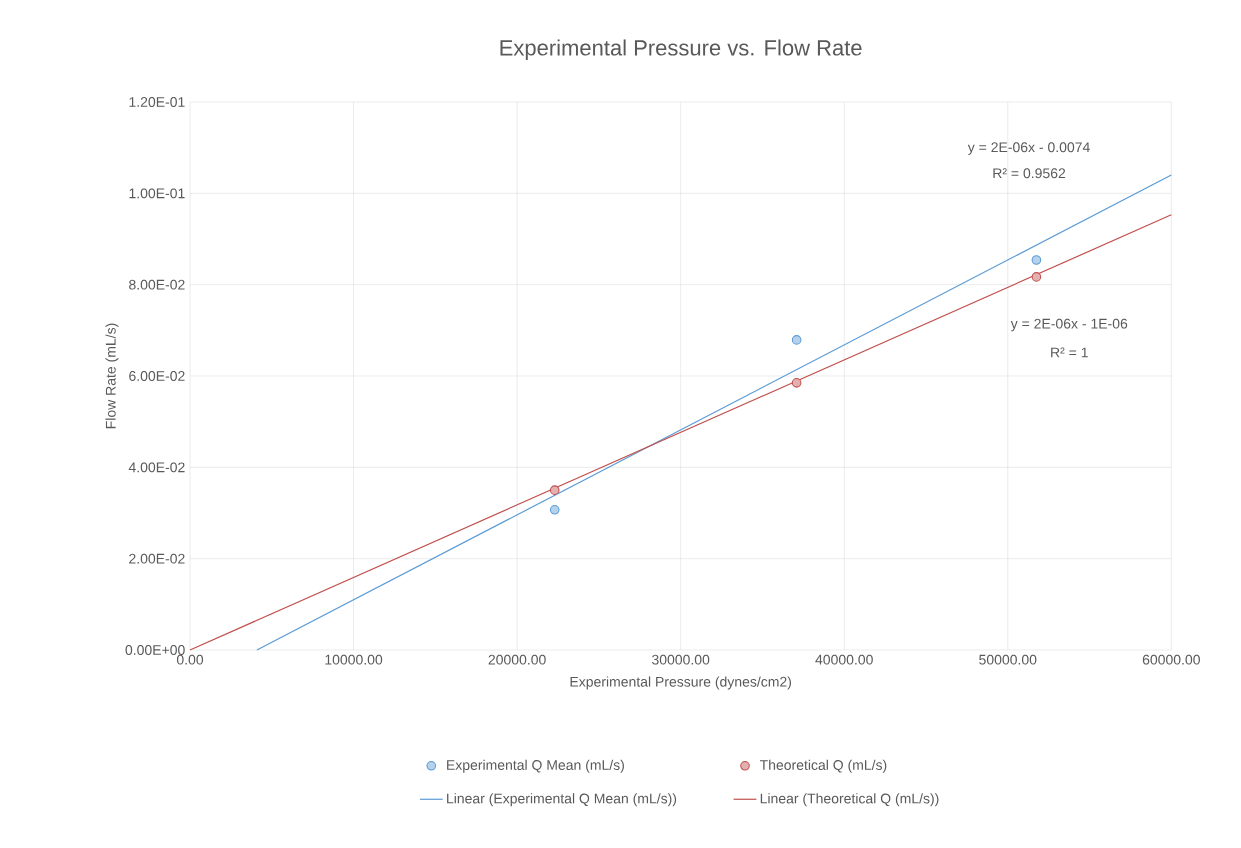 Image resolution: width=1241 pixels, height=848 pixels. Describe the element at coordinates (1069, 325) in the screenshot. I see `annotation: y = 2E-06x - 1E-06` at that location.